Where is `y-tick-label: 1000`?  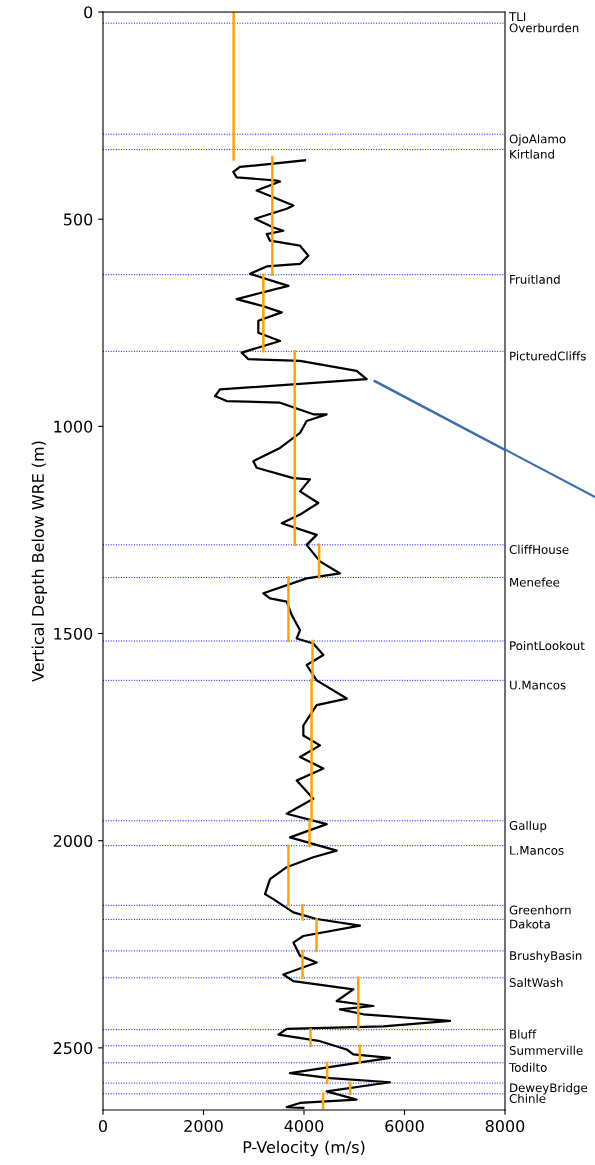
y-tick-label: 1000 is located at coordinates (73, 426).